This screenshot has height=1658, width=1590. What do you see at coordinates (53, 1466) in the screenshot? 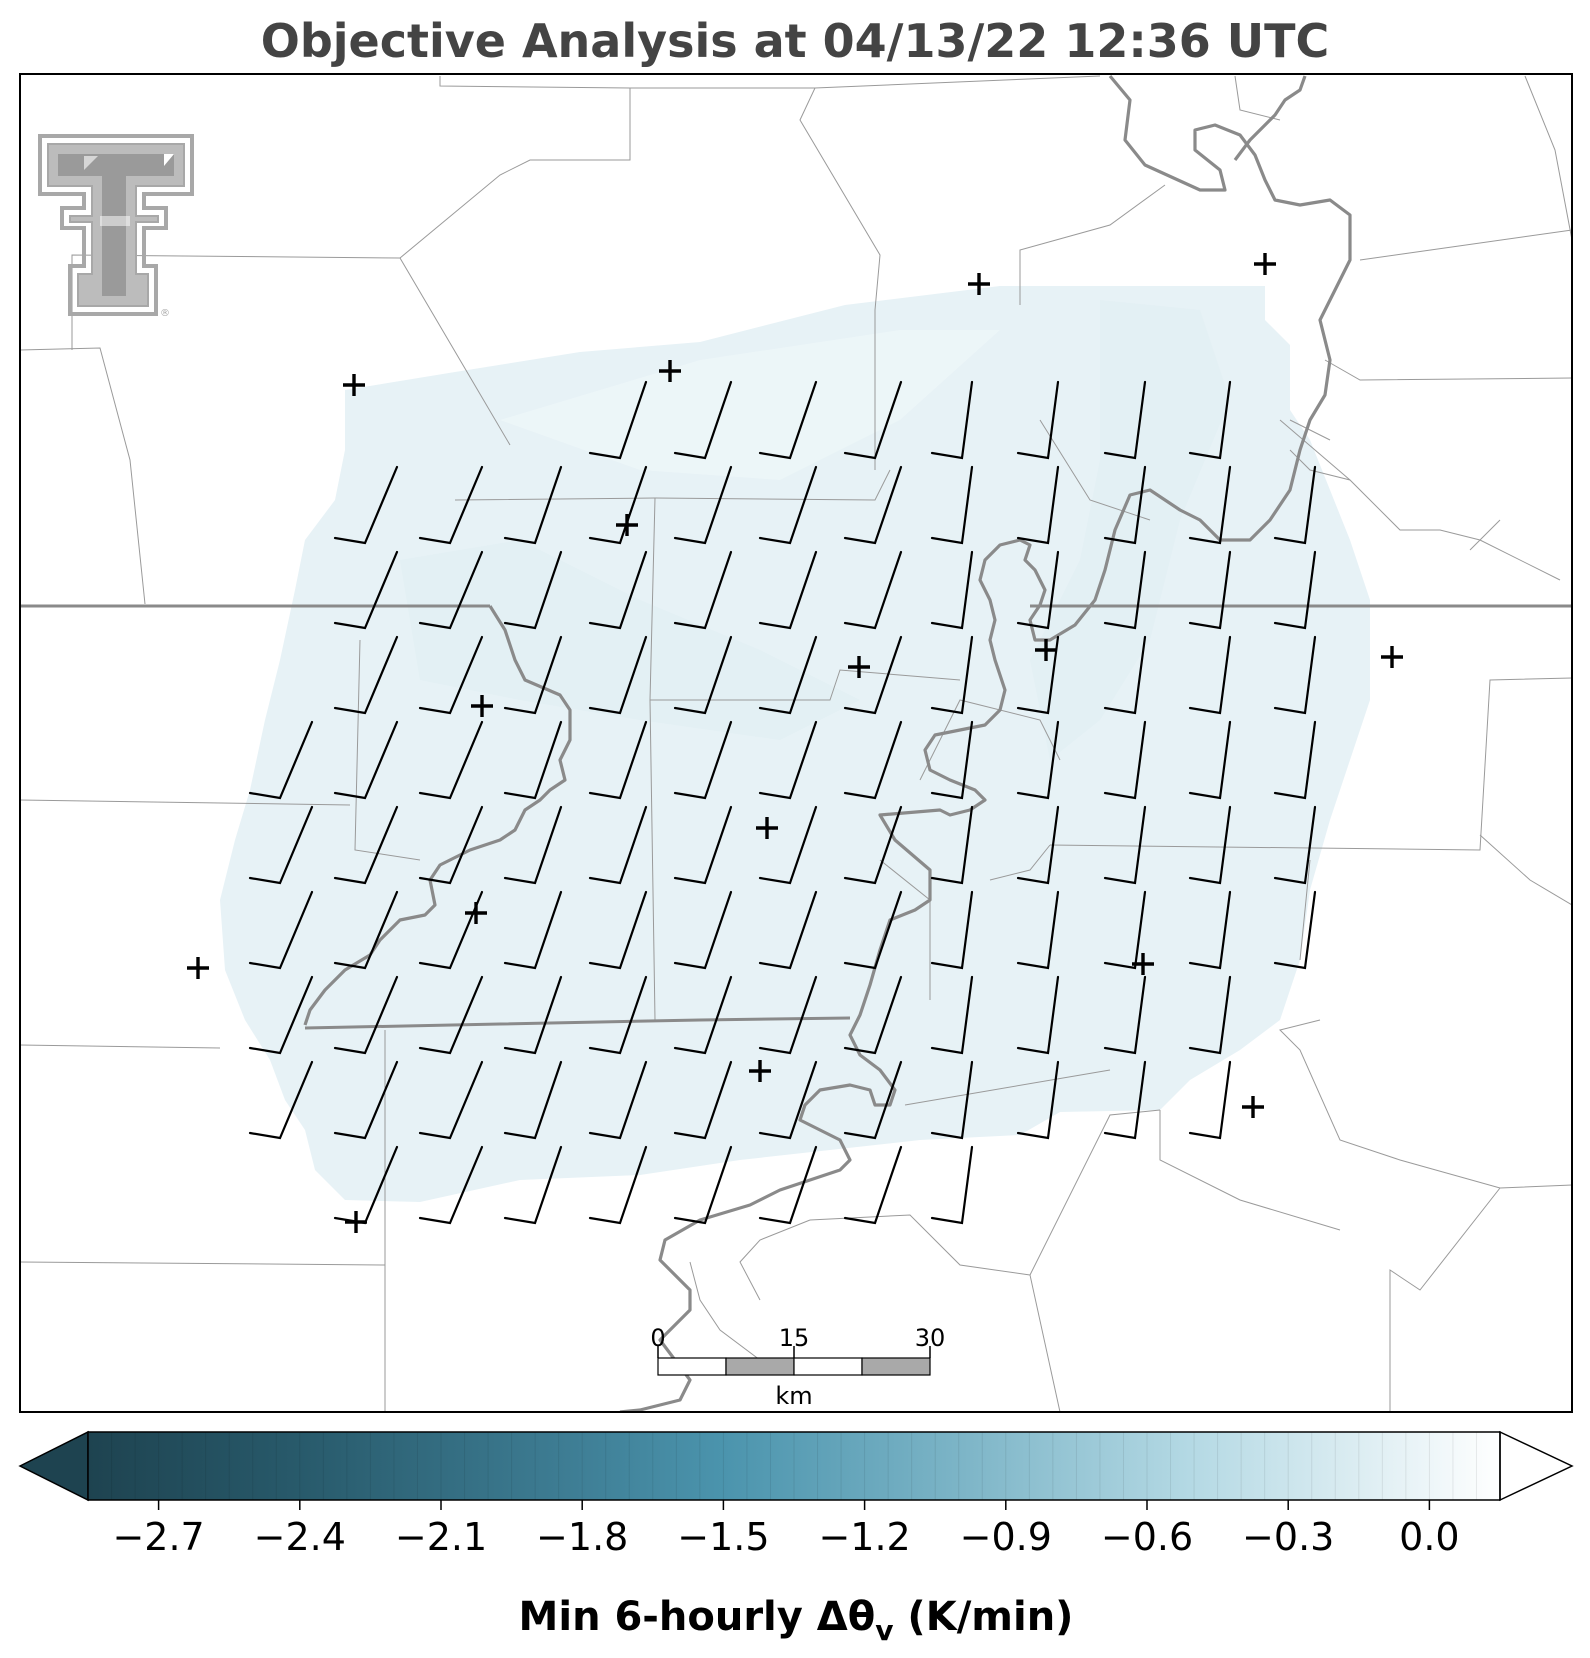
I see `colorbar-extend-low` at bounding box center [53, 1466].